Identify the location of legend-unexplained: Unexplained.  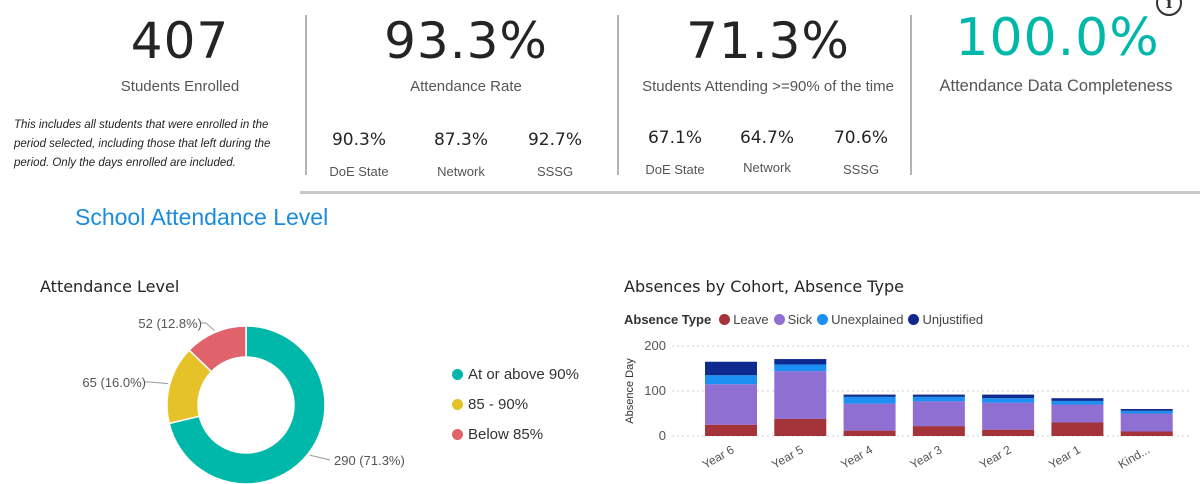
(860, 319).